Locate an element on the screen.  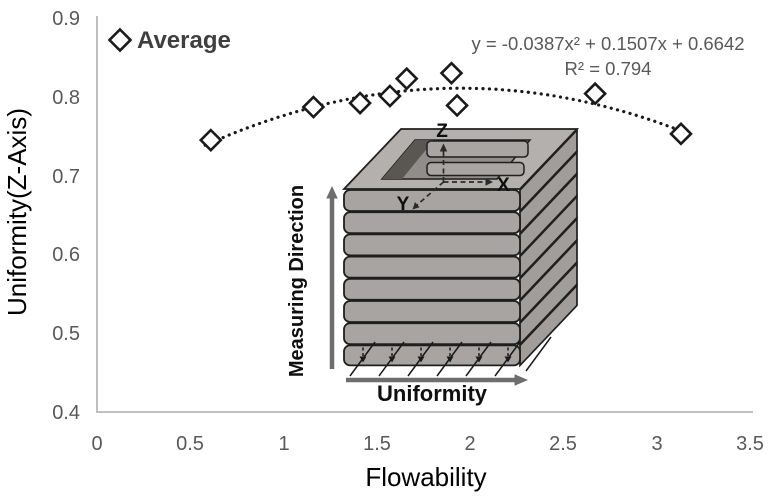
y-tick-label-0: 0.9 is located at coordinates (66, 19).